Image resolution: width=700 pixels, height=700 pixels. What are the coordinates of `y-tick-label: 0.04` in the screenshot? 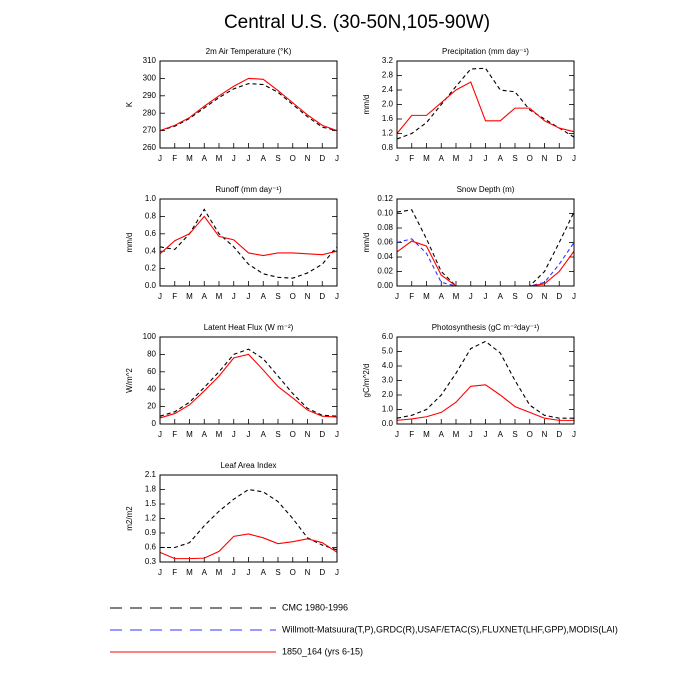 It's located at (385, 256).